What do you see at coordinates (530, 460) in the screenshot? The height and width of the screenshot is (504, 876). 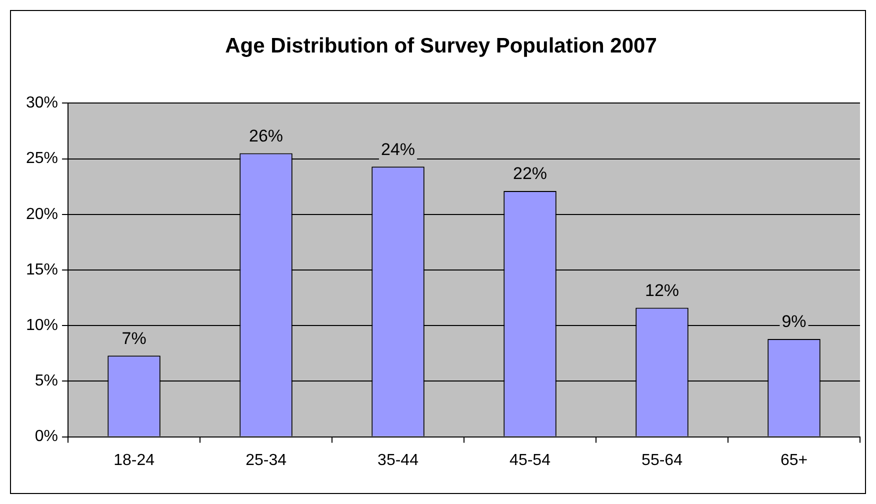 I see `x-tick-label: 45-54` at bounding box center [530, 460].